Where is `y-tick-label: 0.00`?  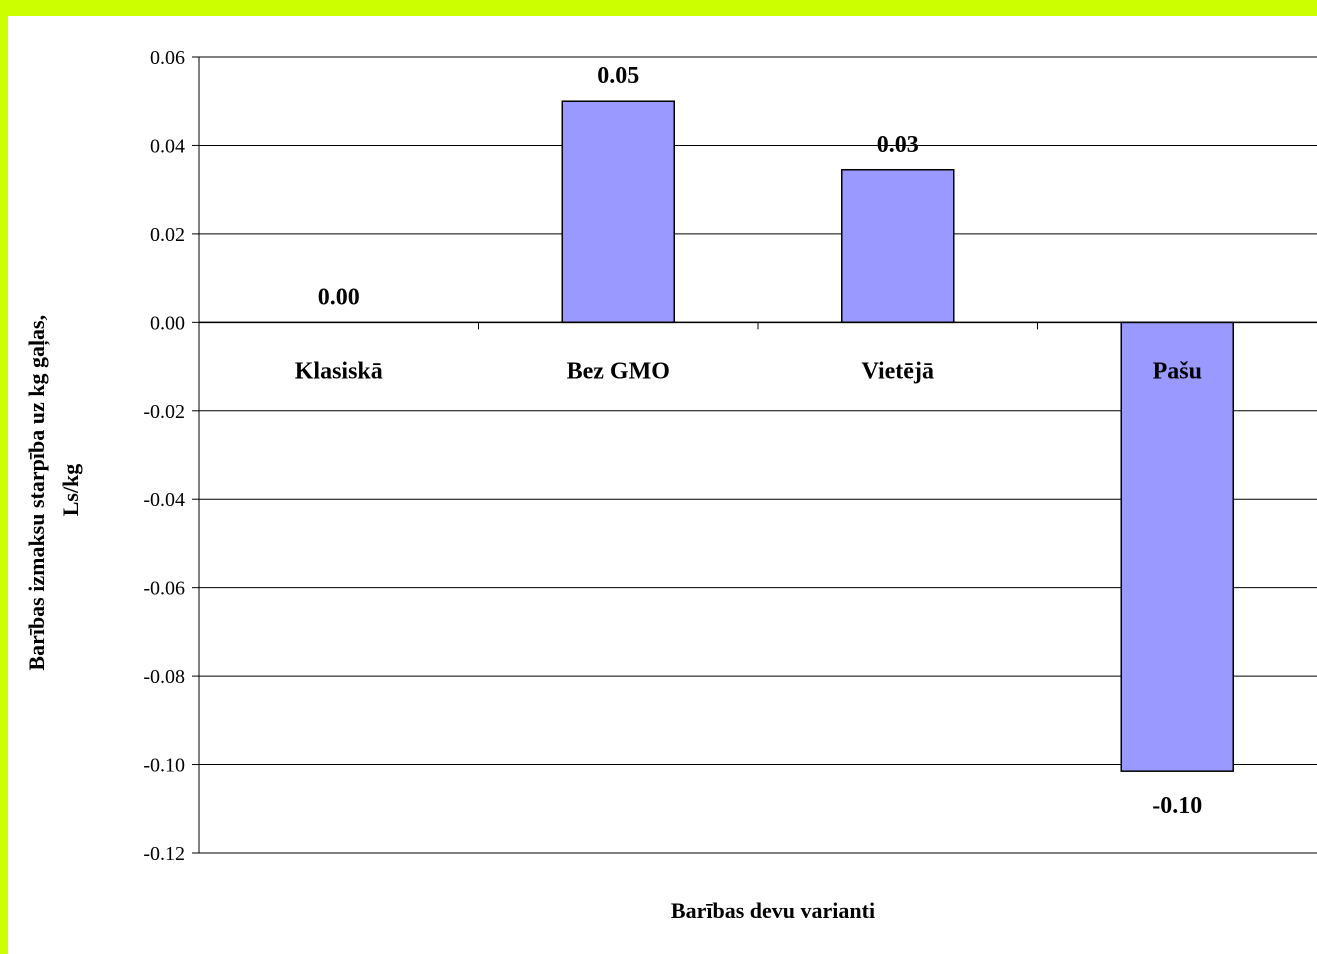
y-tick-label: 0.00 is located at coordinates (167, 323).